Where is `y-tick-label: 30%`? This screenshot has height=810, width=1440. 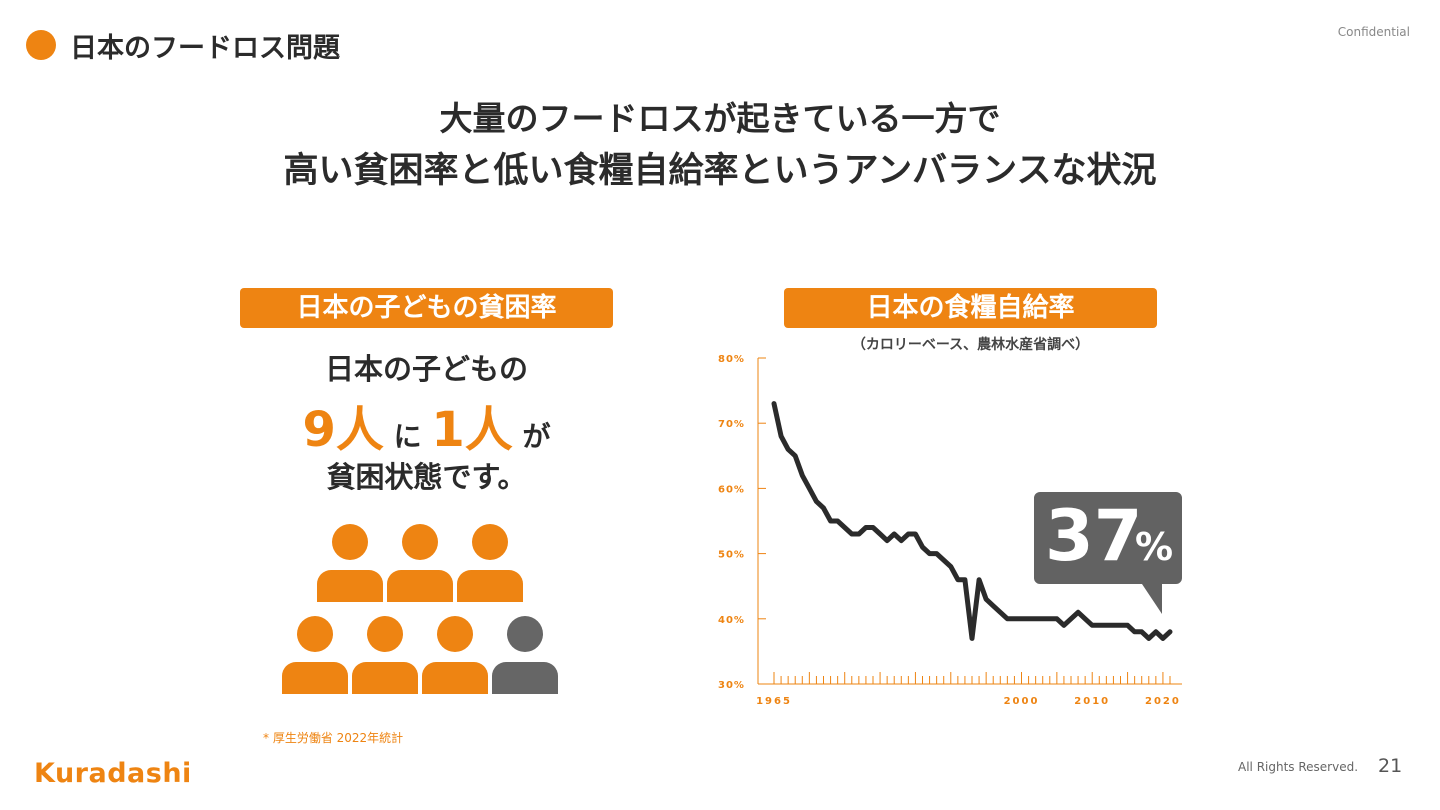 y-tick-label: 30% is located at coordinates (731, 685).